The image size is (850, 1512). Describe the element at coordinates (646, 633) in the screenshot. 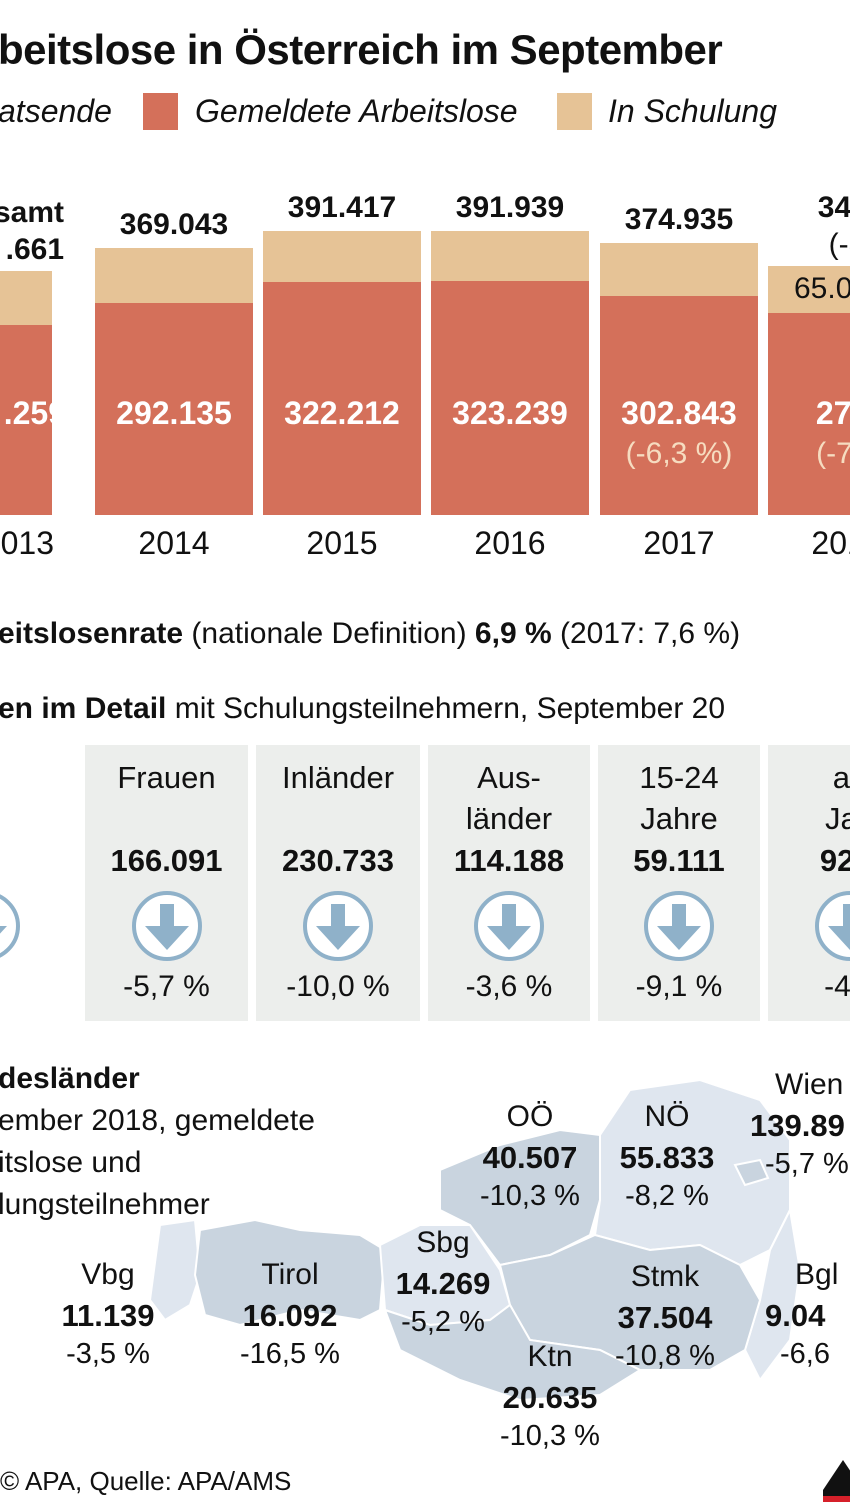

I see `rate-previous: (2017: 7,6 %)` at that location.